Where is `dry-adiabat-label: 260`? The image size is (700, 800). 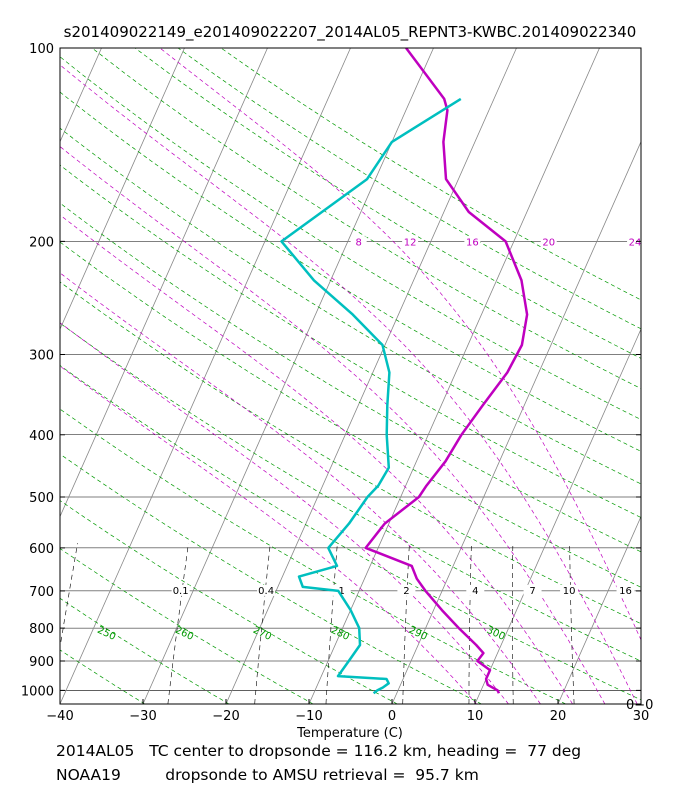 dry-adiabat-label: 260 is located at coordinates (184, 634).